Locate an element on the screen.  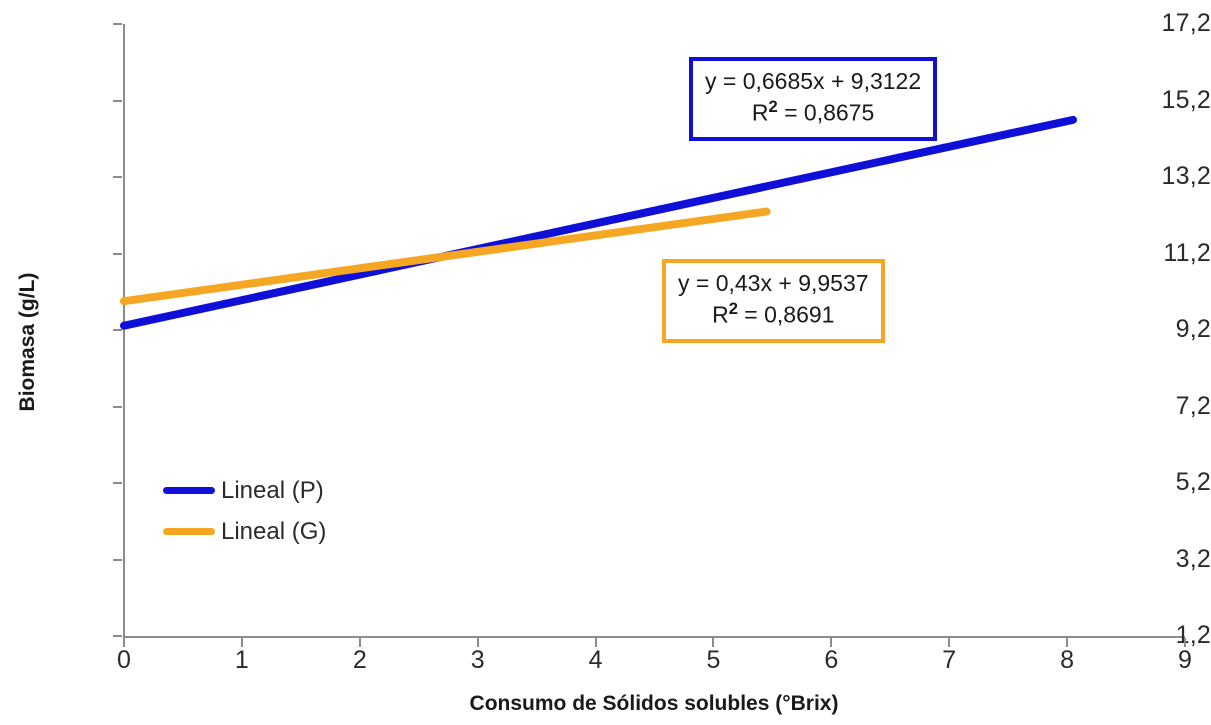
x-tick-label: 8 is located at coordinates (1067, 660).